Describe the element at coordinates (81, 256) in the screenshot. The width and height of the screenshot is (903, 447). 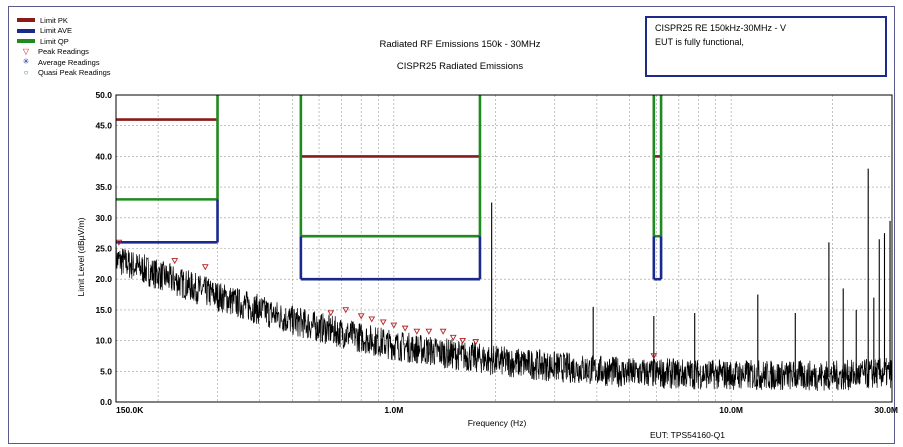
I see `y-axis-label: Limit Level (dBµV/m)` at that location.